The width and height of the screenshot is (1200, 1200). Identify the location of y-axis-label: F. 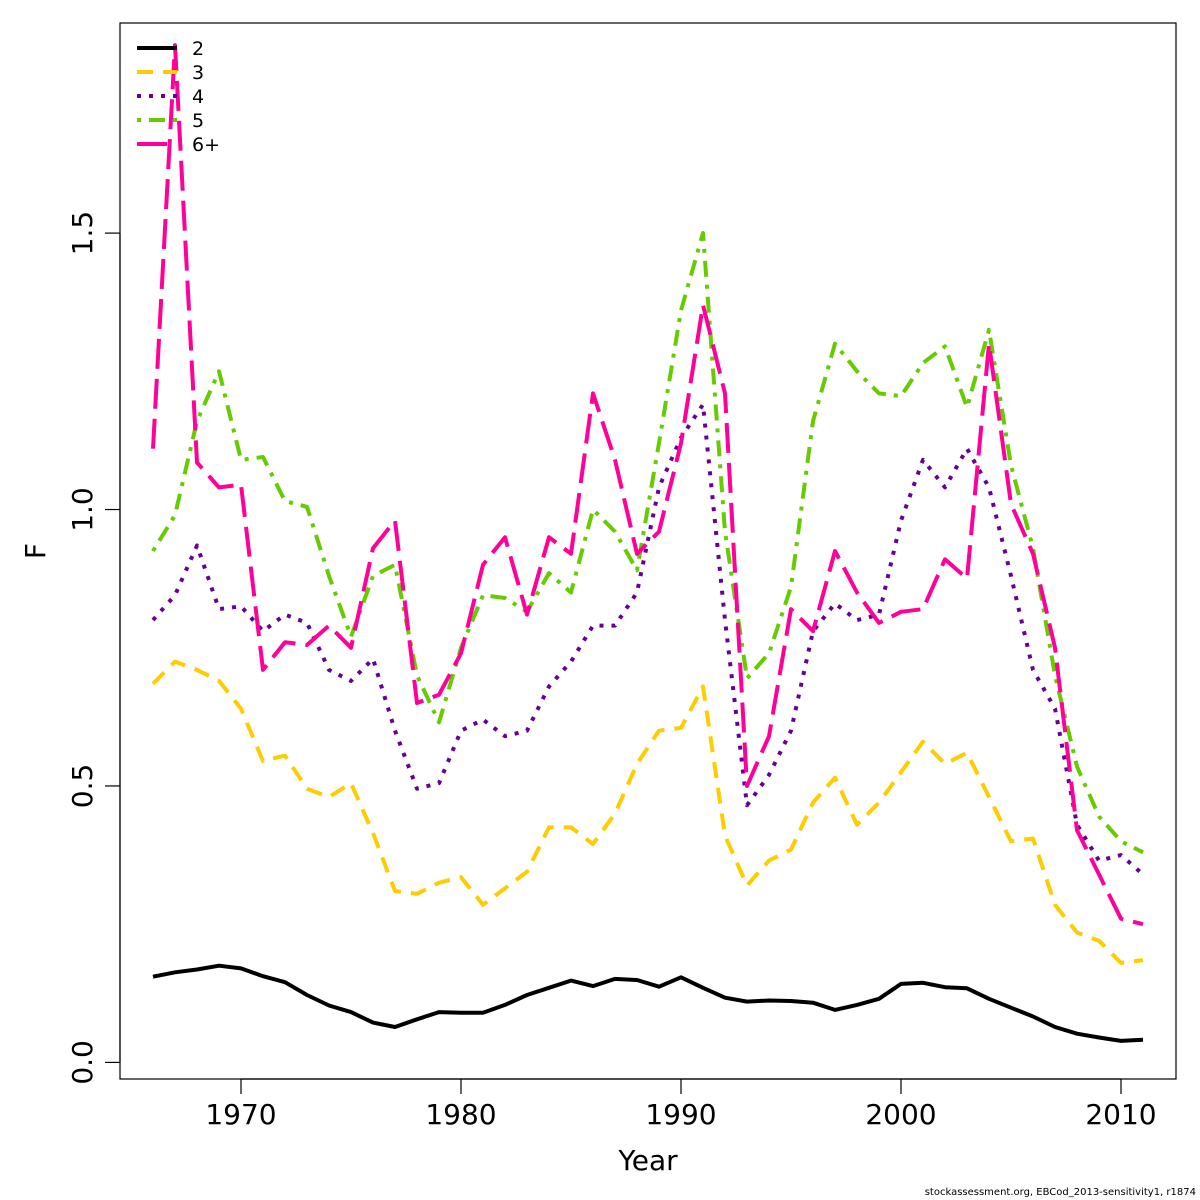
(35, 551).